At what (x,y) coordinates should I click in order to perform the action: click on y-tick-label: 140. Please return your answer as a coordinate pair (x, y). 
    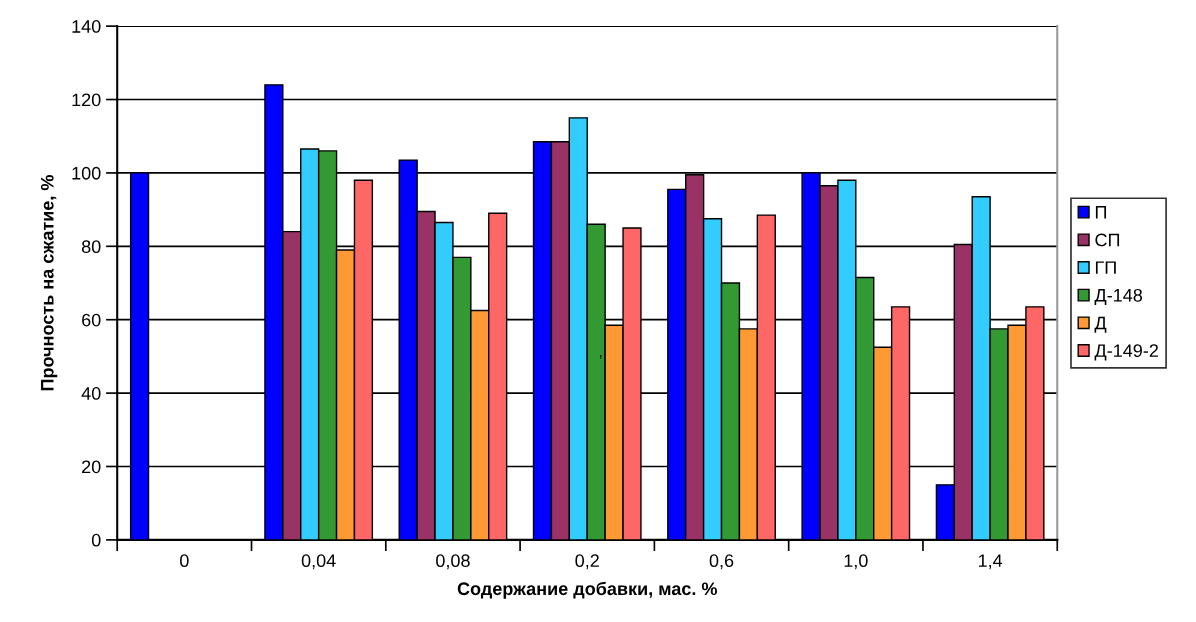
    Looking at the image, I should click on (86, 26).